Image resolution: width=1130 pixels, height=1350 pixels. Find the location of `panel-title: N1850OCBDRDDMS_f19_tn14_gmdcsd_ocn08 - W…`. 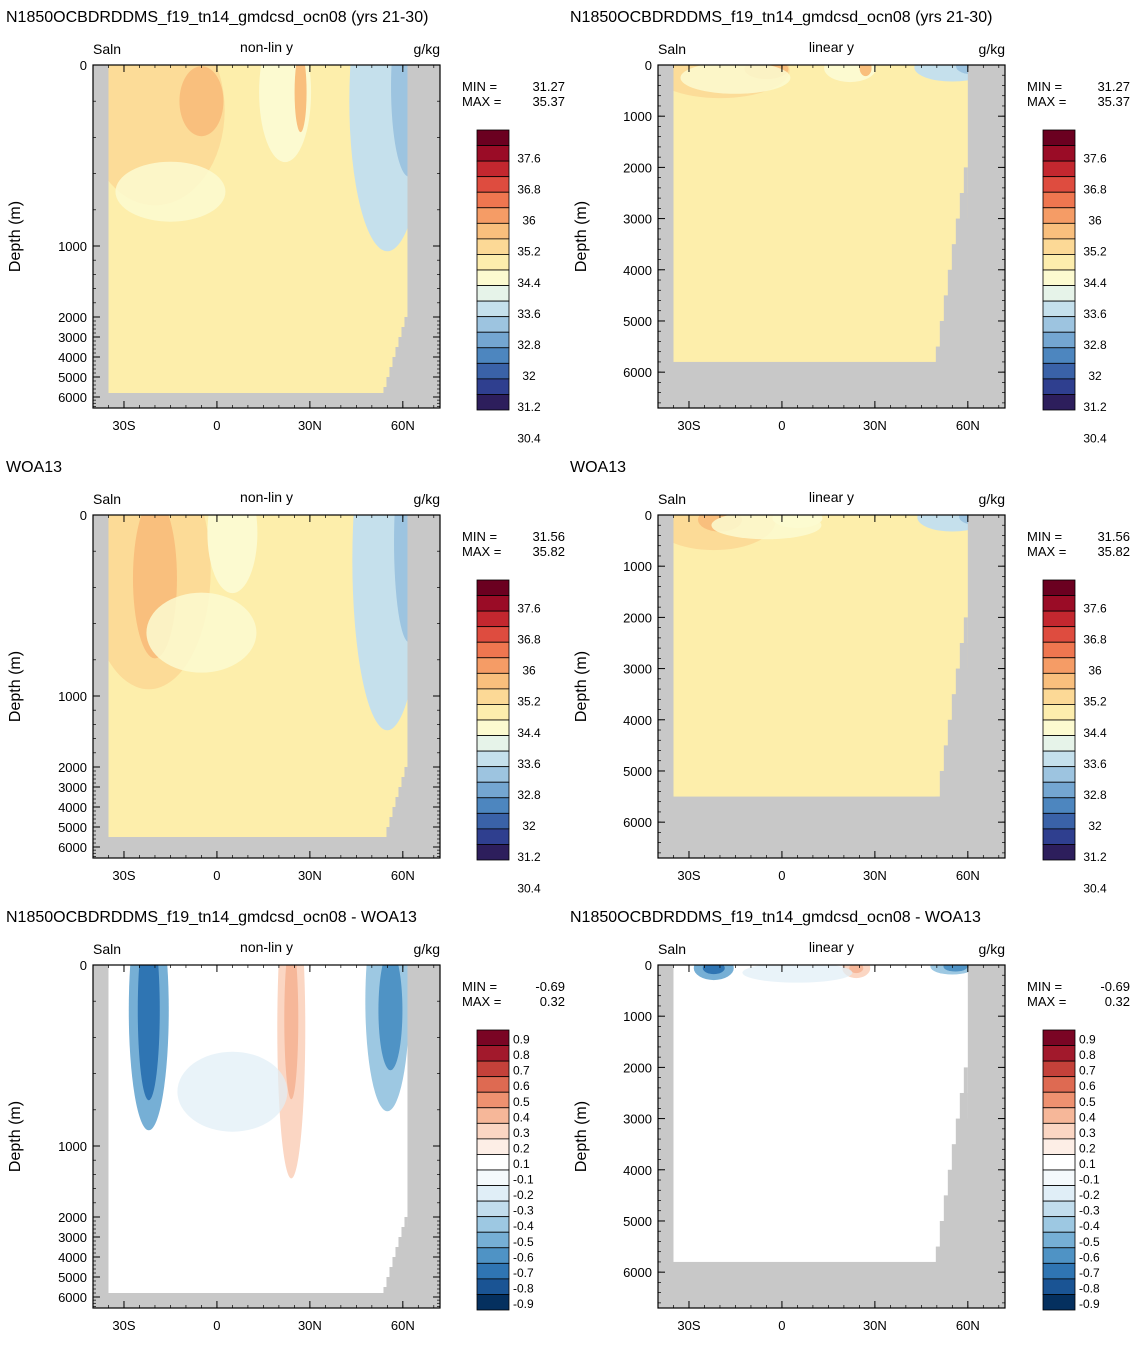

panel-title: N1850OCBDRDDMS_f19_tn14_gmdcsd_ocn08 - W… is located at coordinates (775, 917).